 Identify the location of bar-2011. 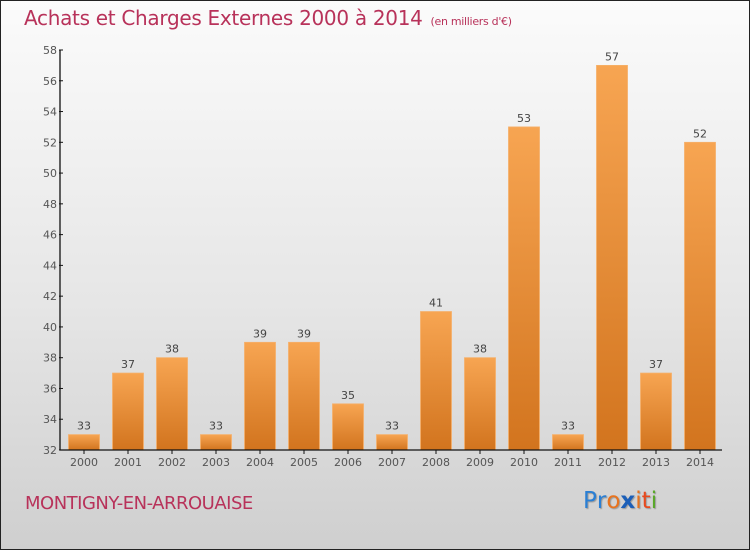
(568, 442).